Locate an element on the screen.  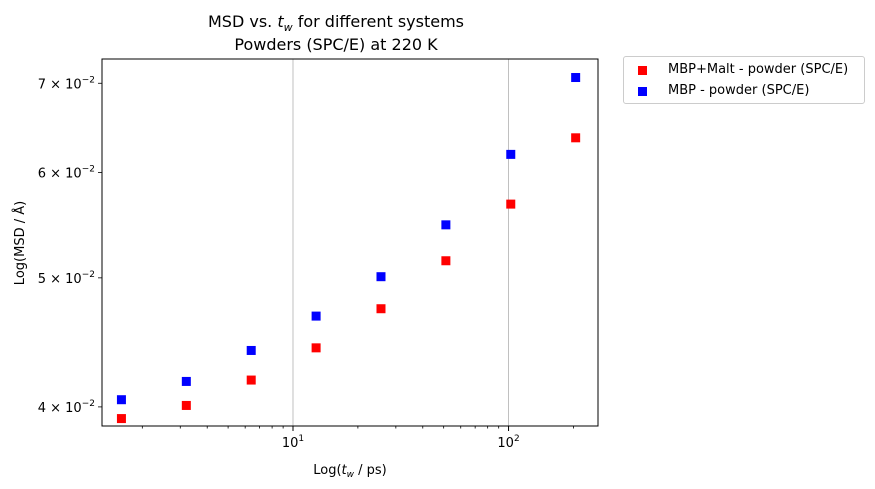
legend-label-mbp-malt: MBP+Malt - powder (SPC/E) is located at coordinates (758, 69).